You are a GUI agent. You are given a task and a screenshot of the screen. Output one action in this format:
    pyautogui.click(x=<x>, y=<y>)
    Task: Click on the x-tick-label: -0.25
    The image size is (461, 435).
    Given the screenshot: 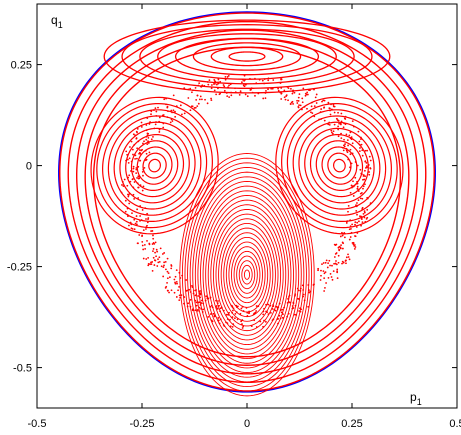 What is the action you would take?
    pyautogui.click(x=141, y=424)
    